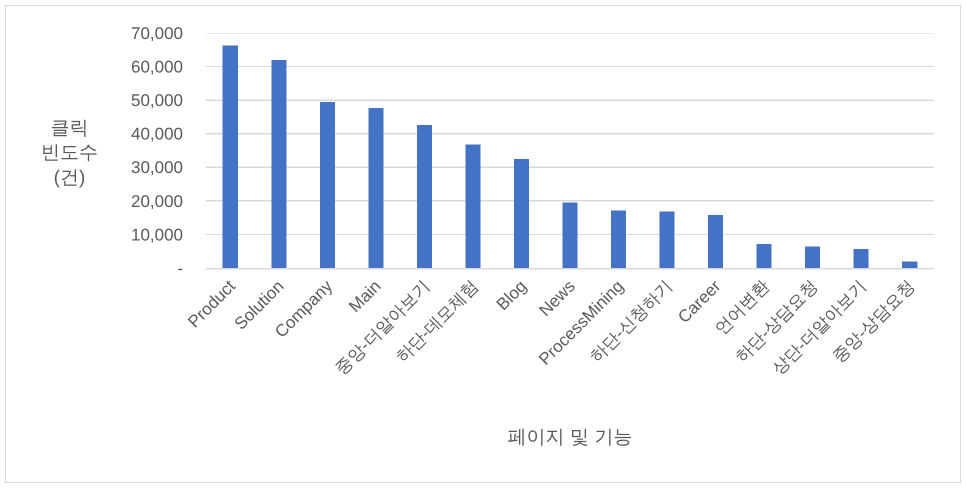 This screenshot has height=490, width=966. I want to click on y-tick-label: 20,000, so click(157, 201).